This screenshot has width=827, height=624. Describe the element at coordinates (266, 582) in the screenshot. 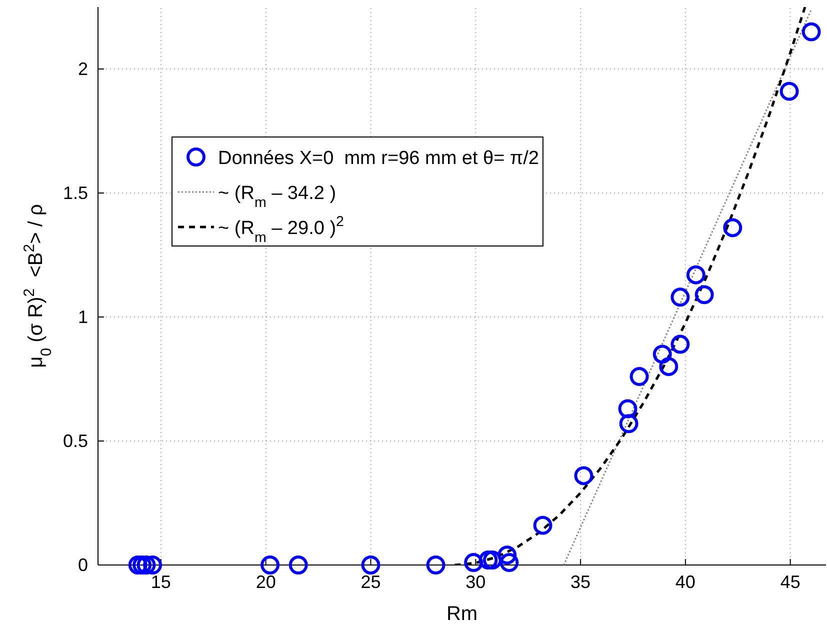

I see `x-tick-label: 20` at that location.